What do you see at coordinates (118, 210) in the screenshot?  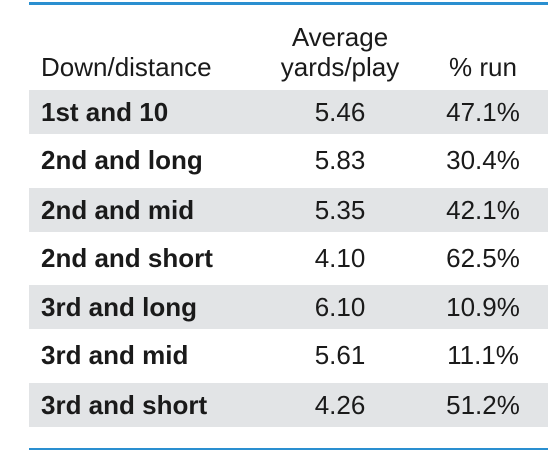 I see `row-label: 2nd and mid` at bounding box center [118, 210].